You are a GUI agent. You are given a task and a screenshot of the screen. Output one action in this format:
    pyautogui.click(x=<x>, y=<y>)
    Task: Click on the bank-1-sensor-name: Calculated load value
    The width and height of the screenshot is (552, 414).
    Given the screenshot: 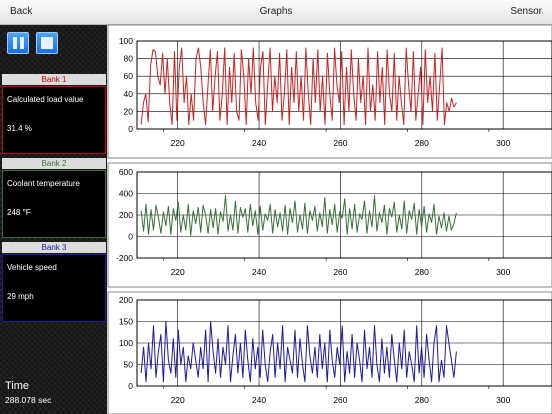 What is the action you would take?
    pyautogui.click(x=45, y=99)
    